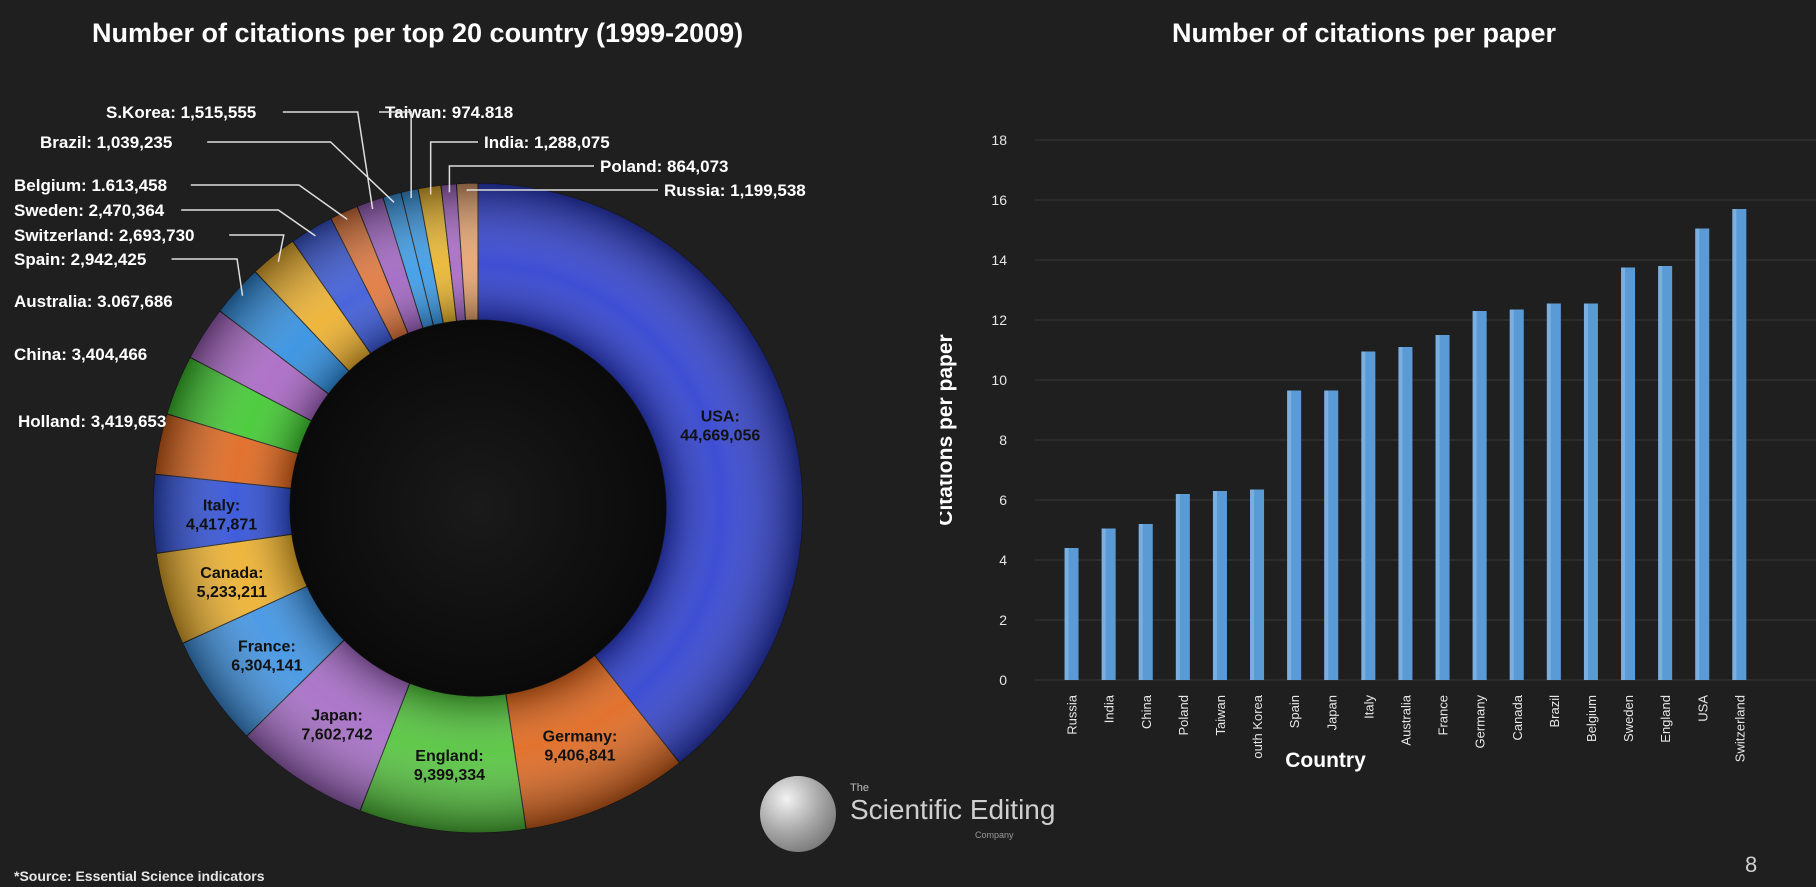 This screenshot has width=1816, height=887. What do you see at coordinates (999, 380) in the screenshot?
I see `y-tick-label: 10` at bounding box center [999, 380].